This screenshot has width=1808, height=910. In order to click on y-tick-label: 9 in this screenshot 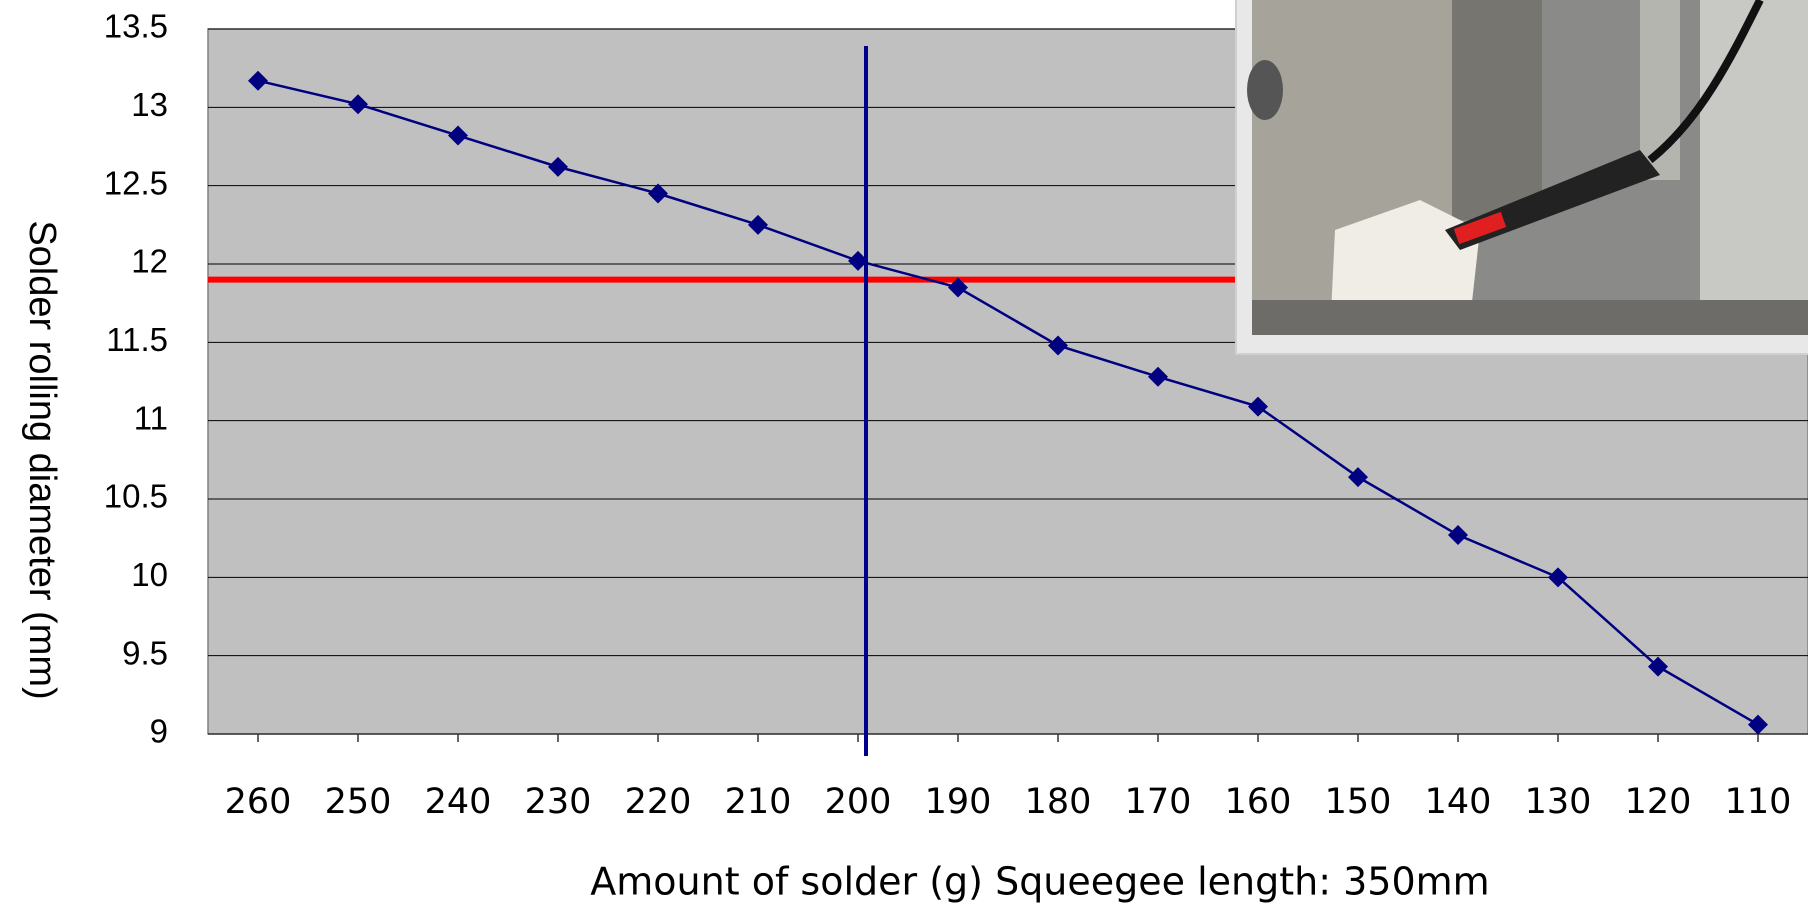, I will do `click(159, 731)`.